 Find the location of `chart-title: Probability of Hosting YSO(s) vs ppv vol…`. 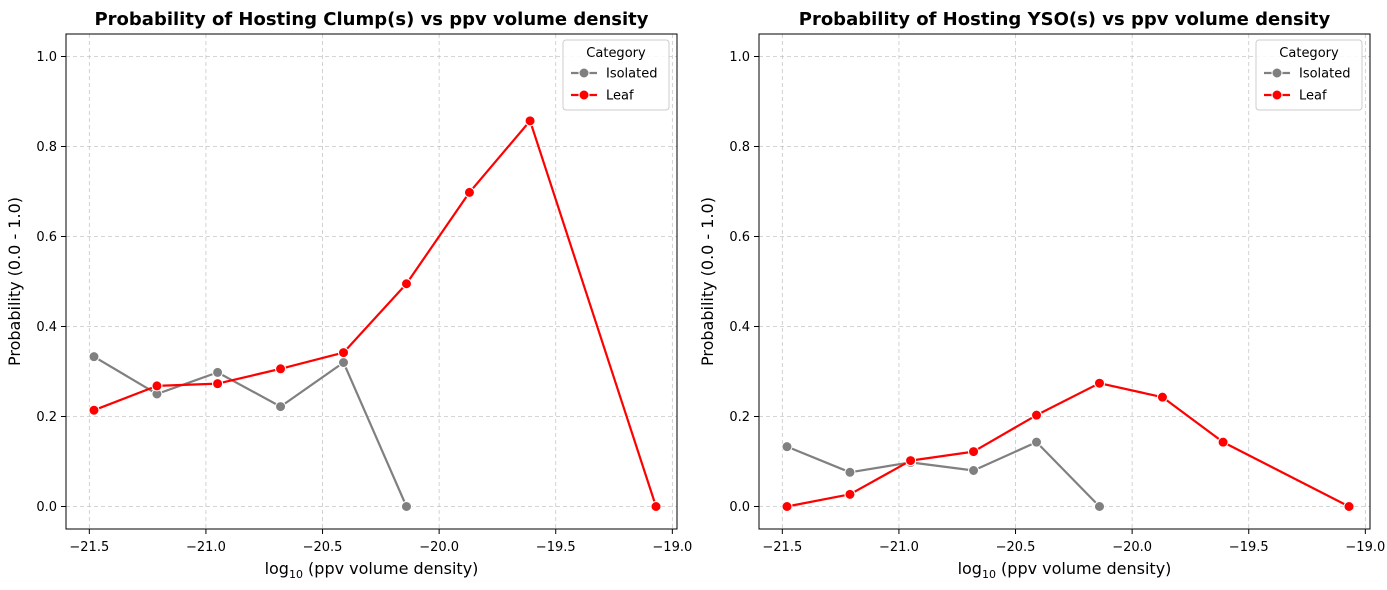

chart-title: Probability of Hosting YSO(s) vs ppv vol… is located at coordinates (1065, 19).